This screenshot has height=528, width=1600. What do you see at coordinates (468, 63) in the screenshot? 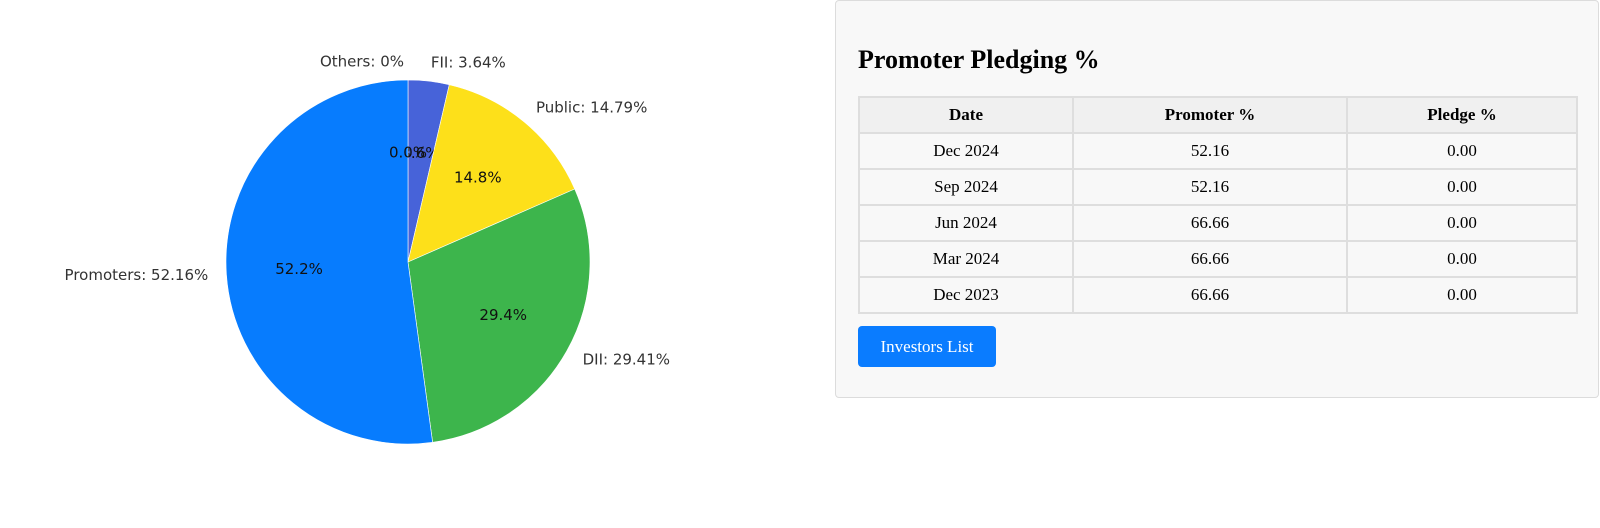
I see `pie-outer-label-fii: FII: 3.64%` at bounding box center [468, 63].